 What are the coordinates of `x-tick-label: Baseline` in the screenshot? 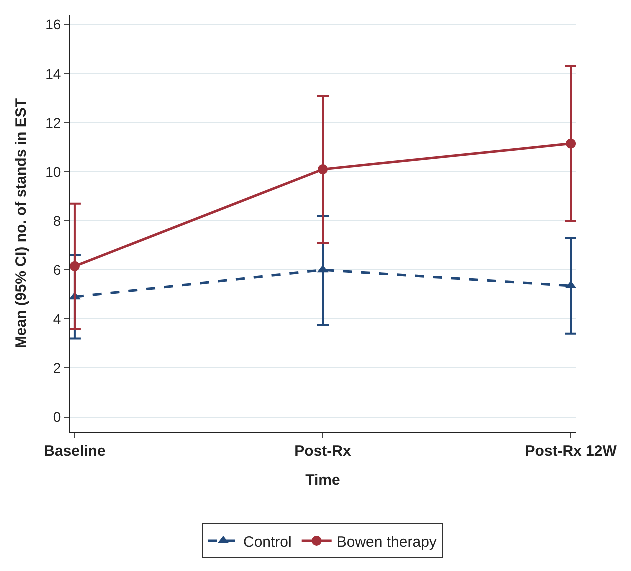 It's located at (75, 451).